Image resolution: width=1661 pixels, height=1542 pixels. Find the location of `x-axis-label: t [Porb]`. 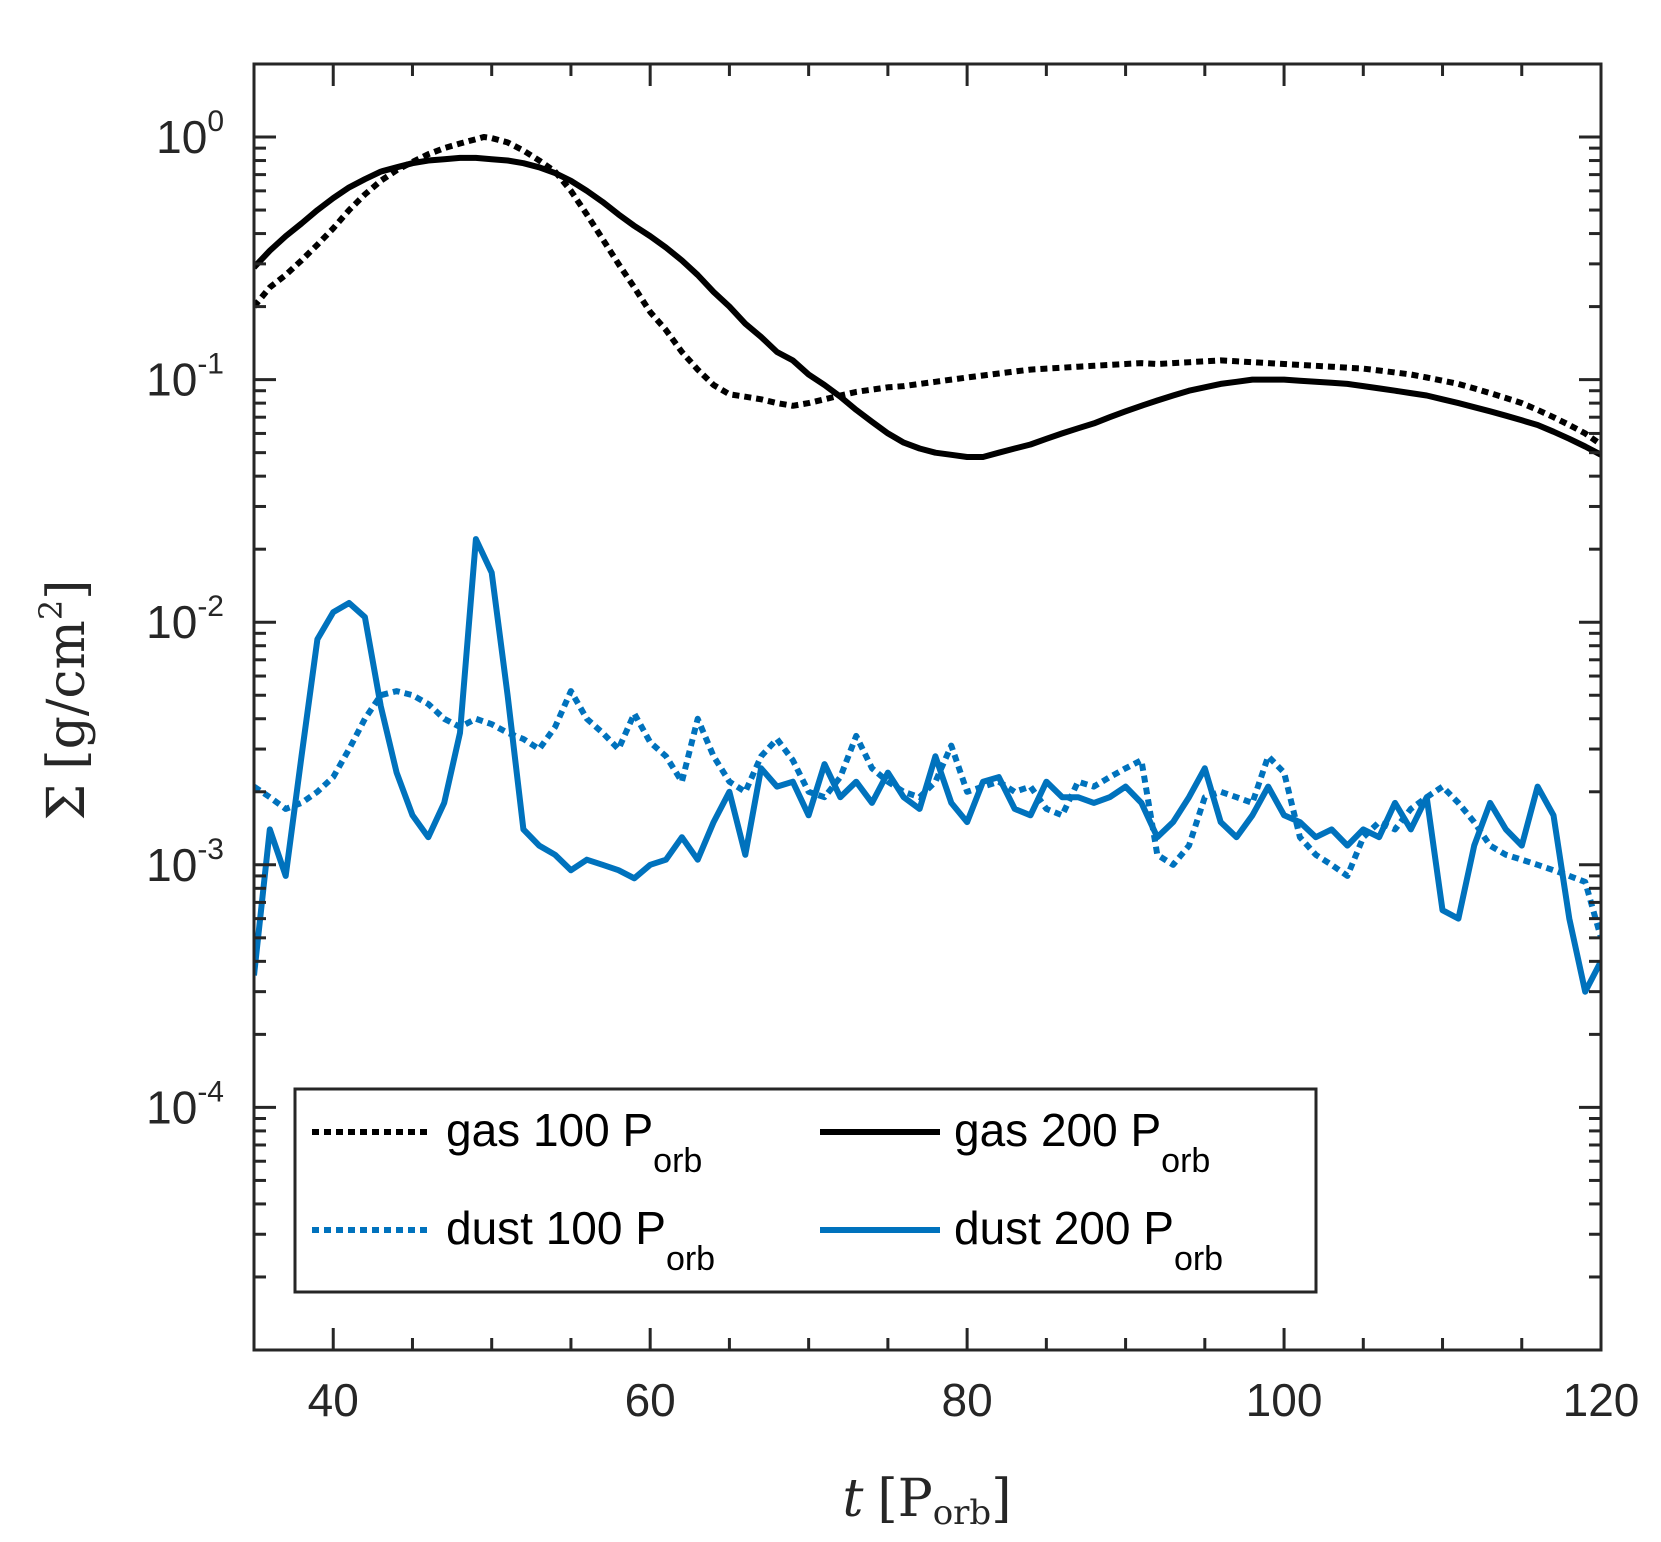

x-axis-label: t [Porb] is located at coordinates (927, 1501).